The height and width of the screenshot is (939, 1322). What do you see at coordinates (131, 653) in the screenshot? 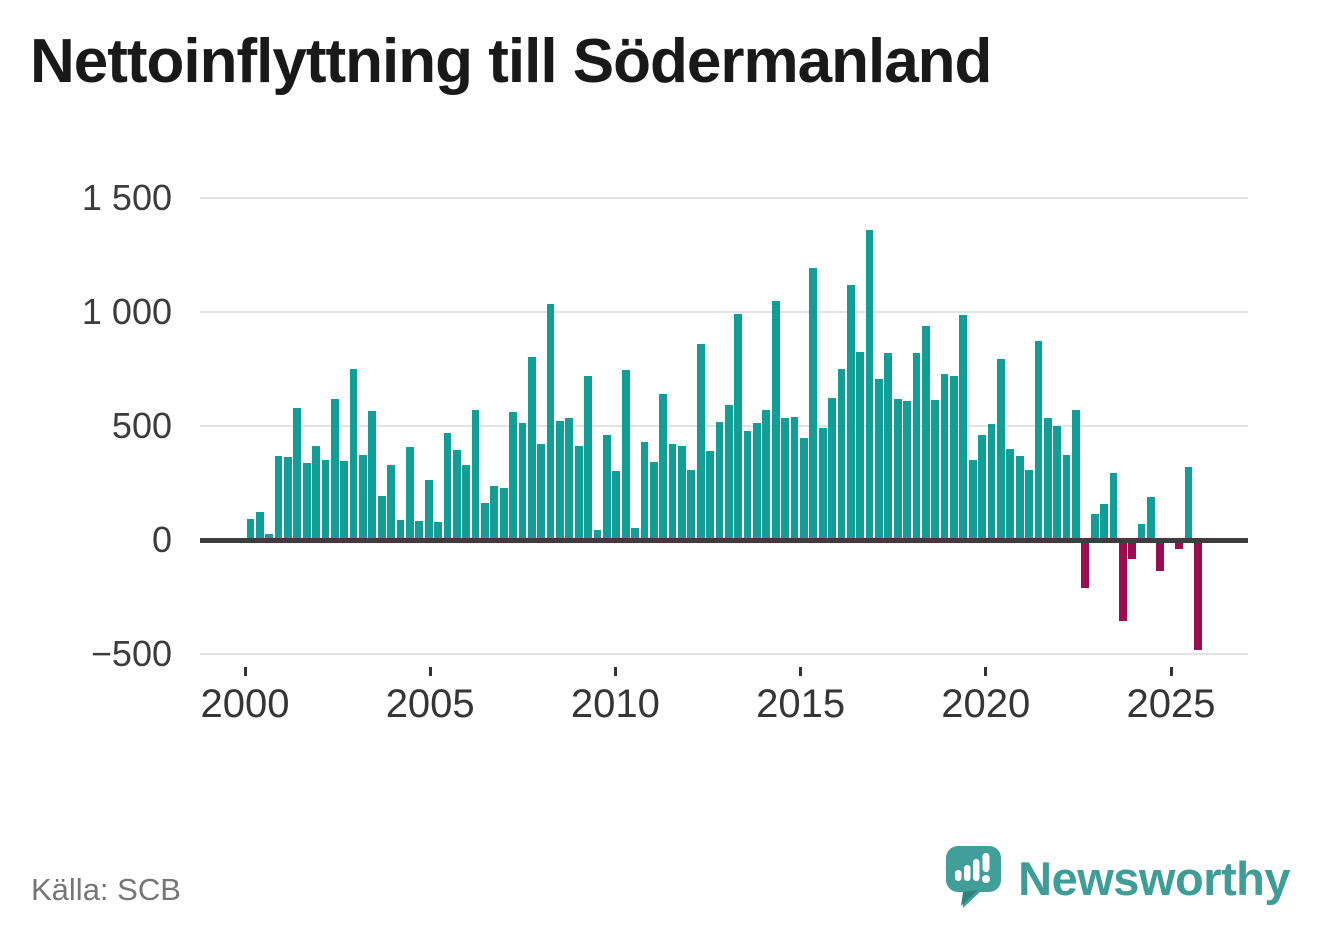
I see `y-axis-label: −500` at bounding box center [131, 653].